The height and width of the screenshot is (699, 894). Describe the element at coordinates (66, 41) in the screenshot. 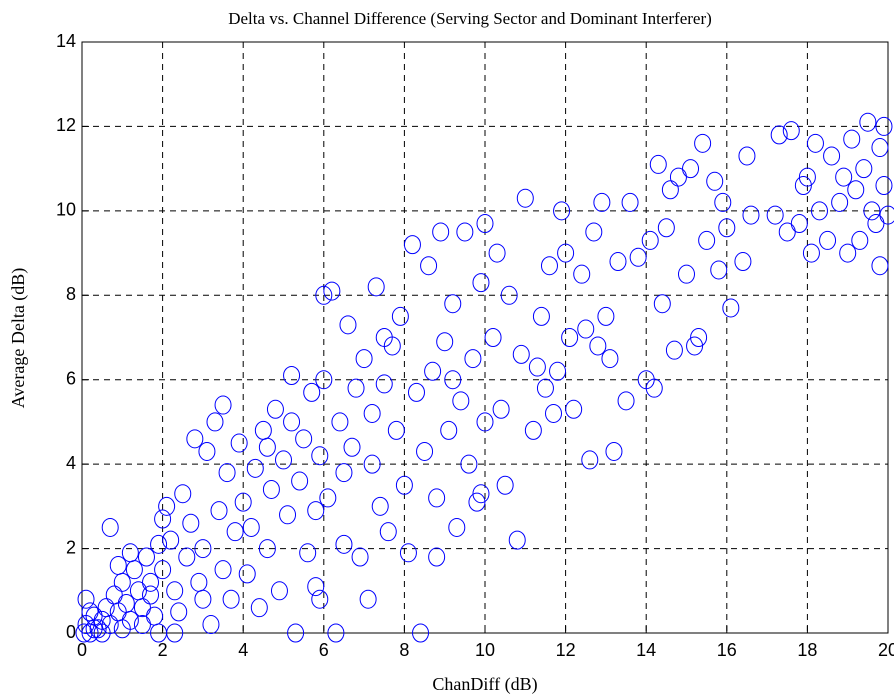

I see `y-tick-label: 14` at that location.